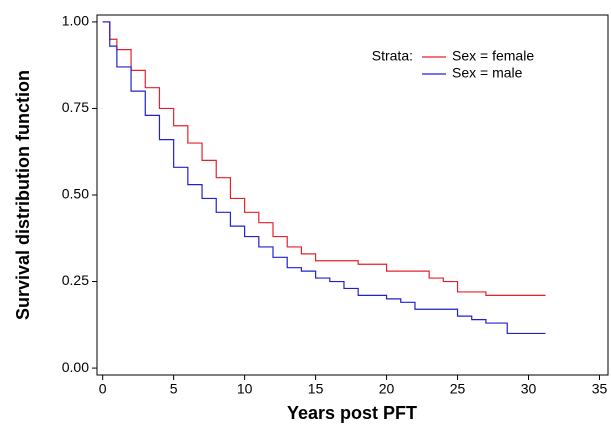  Describe the element at coordinates (458, 389) in the screenshot. I see `x-tick-label: 25` at that location.